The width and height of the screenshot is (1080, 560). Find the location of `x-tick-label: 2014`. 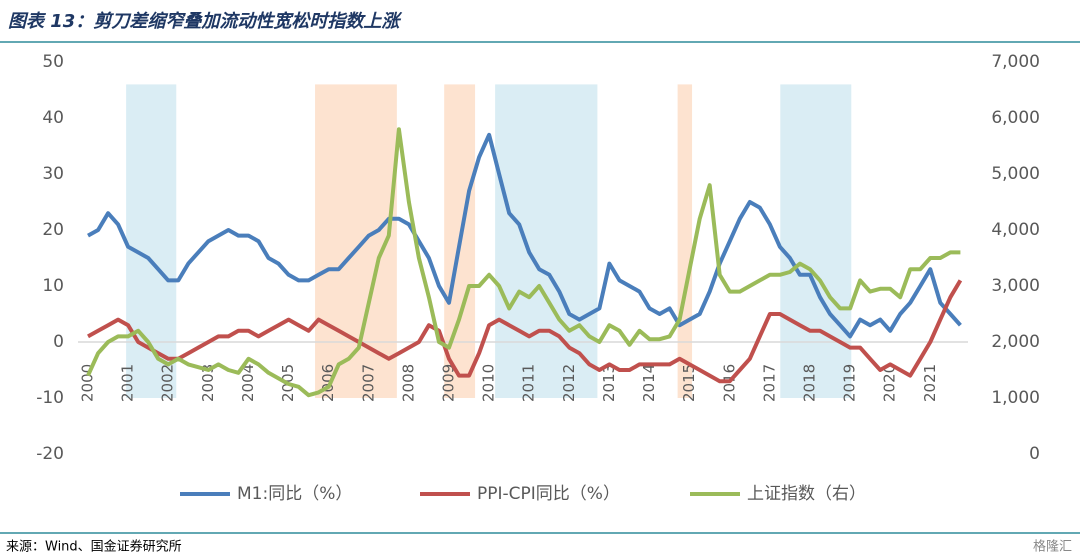

x-tick-label: 2014 is located at coordinates (649, 383).